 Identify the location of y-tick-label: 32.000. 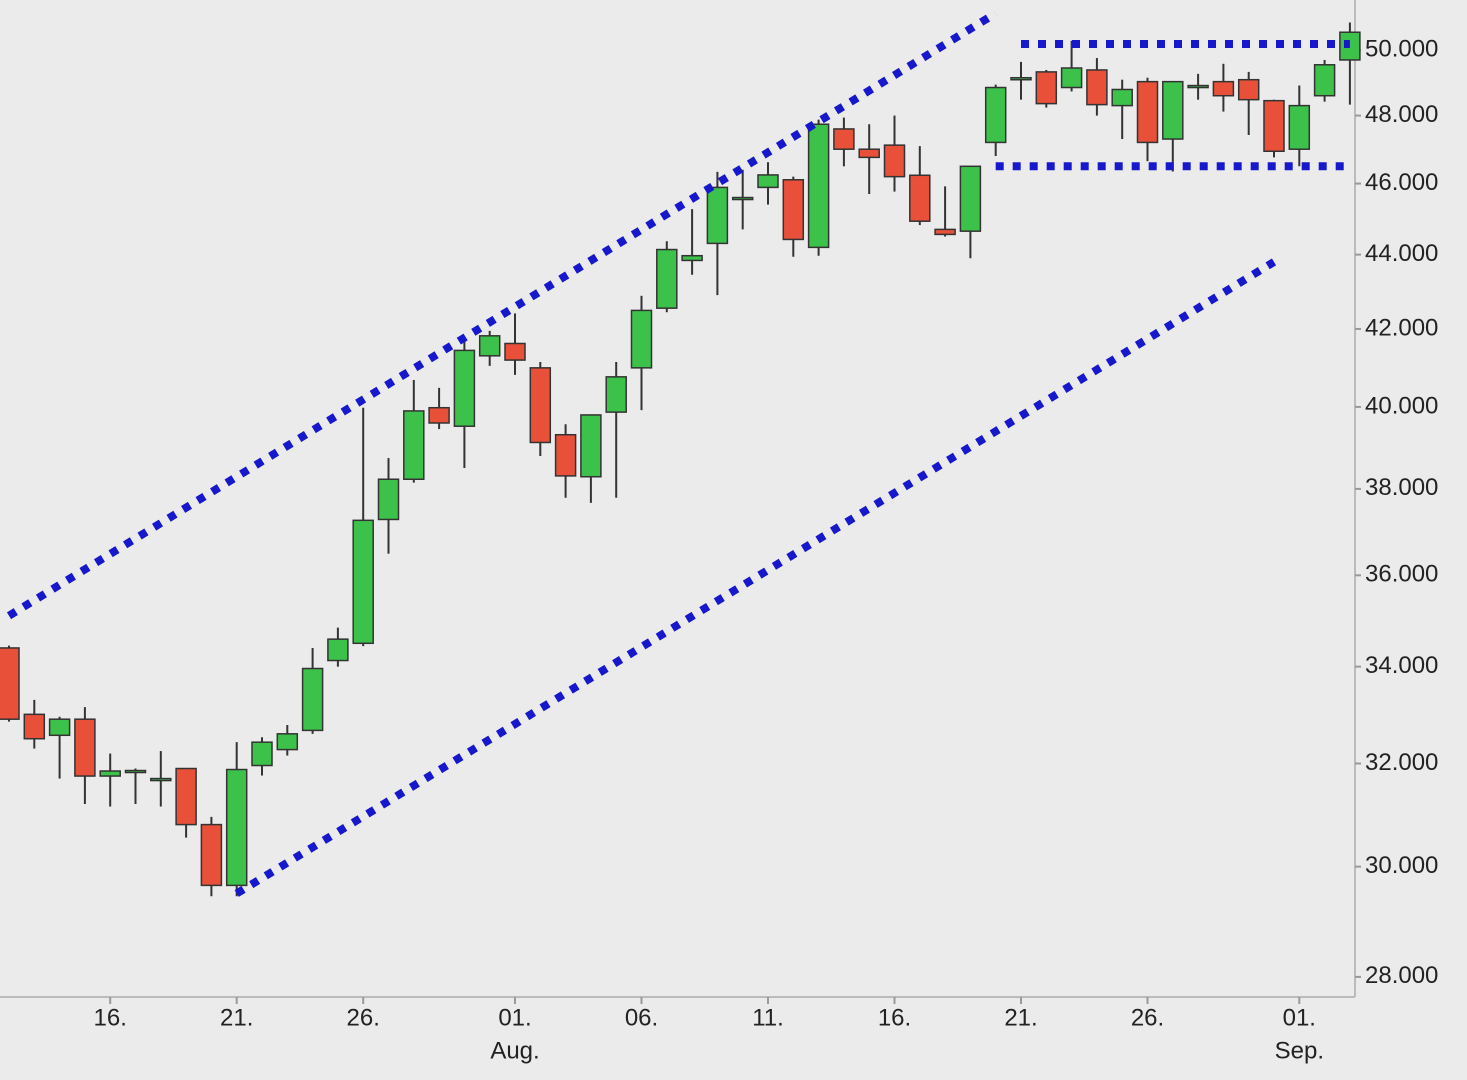
(1401, 762).